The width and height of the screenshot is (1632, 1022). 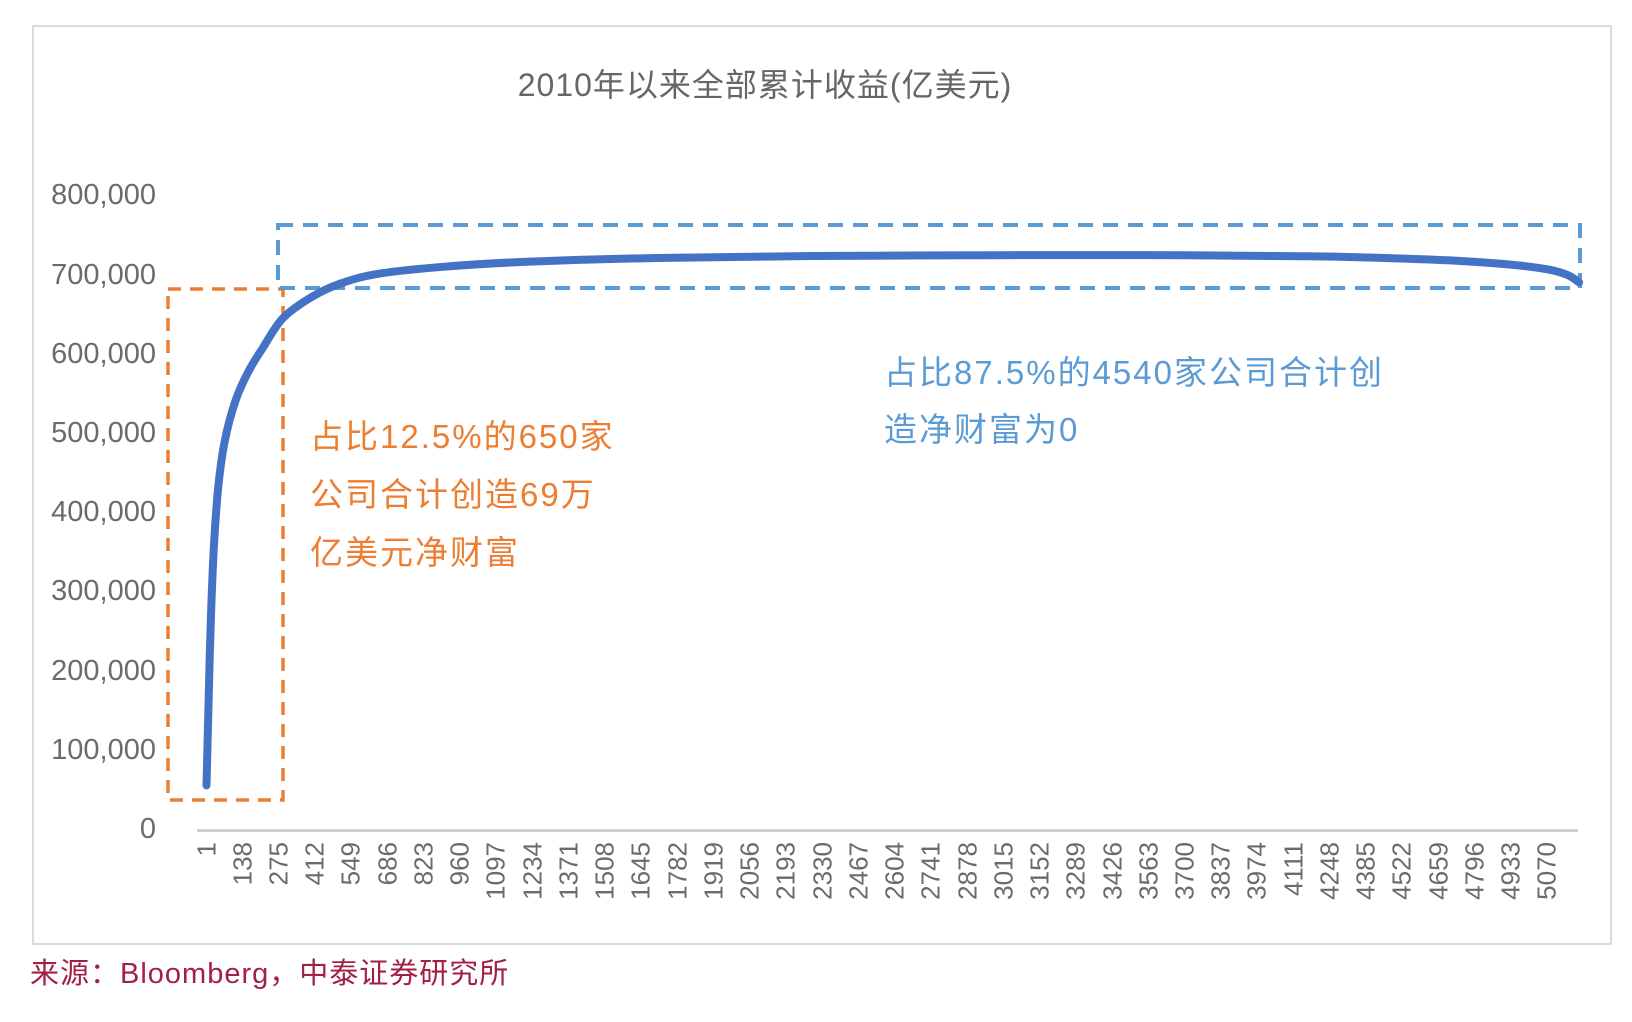 I want to click on x-axis-tick-label: 4659, so click(x=1438, y=871).